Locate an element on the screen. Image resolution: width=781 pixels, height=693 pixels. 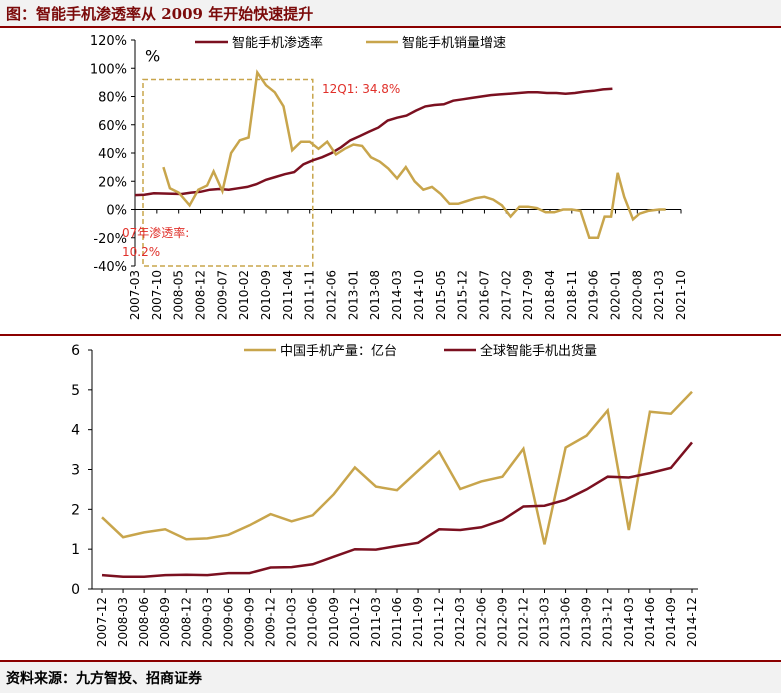
x-tick-label: 2011-11 is located at coordinates (310, 295).